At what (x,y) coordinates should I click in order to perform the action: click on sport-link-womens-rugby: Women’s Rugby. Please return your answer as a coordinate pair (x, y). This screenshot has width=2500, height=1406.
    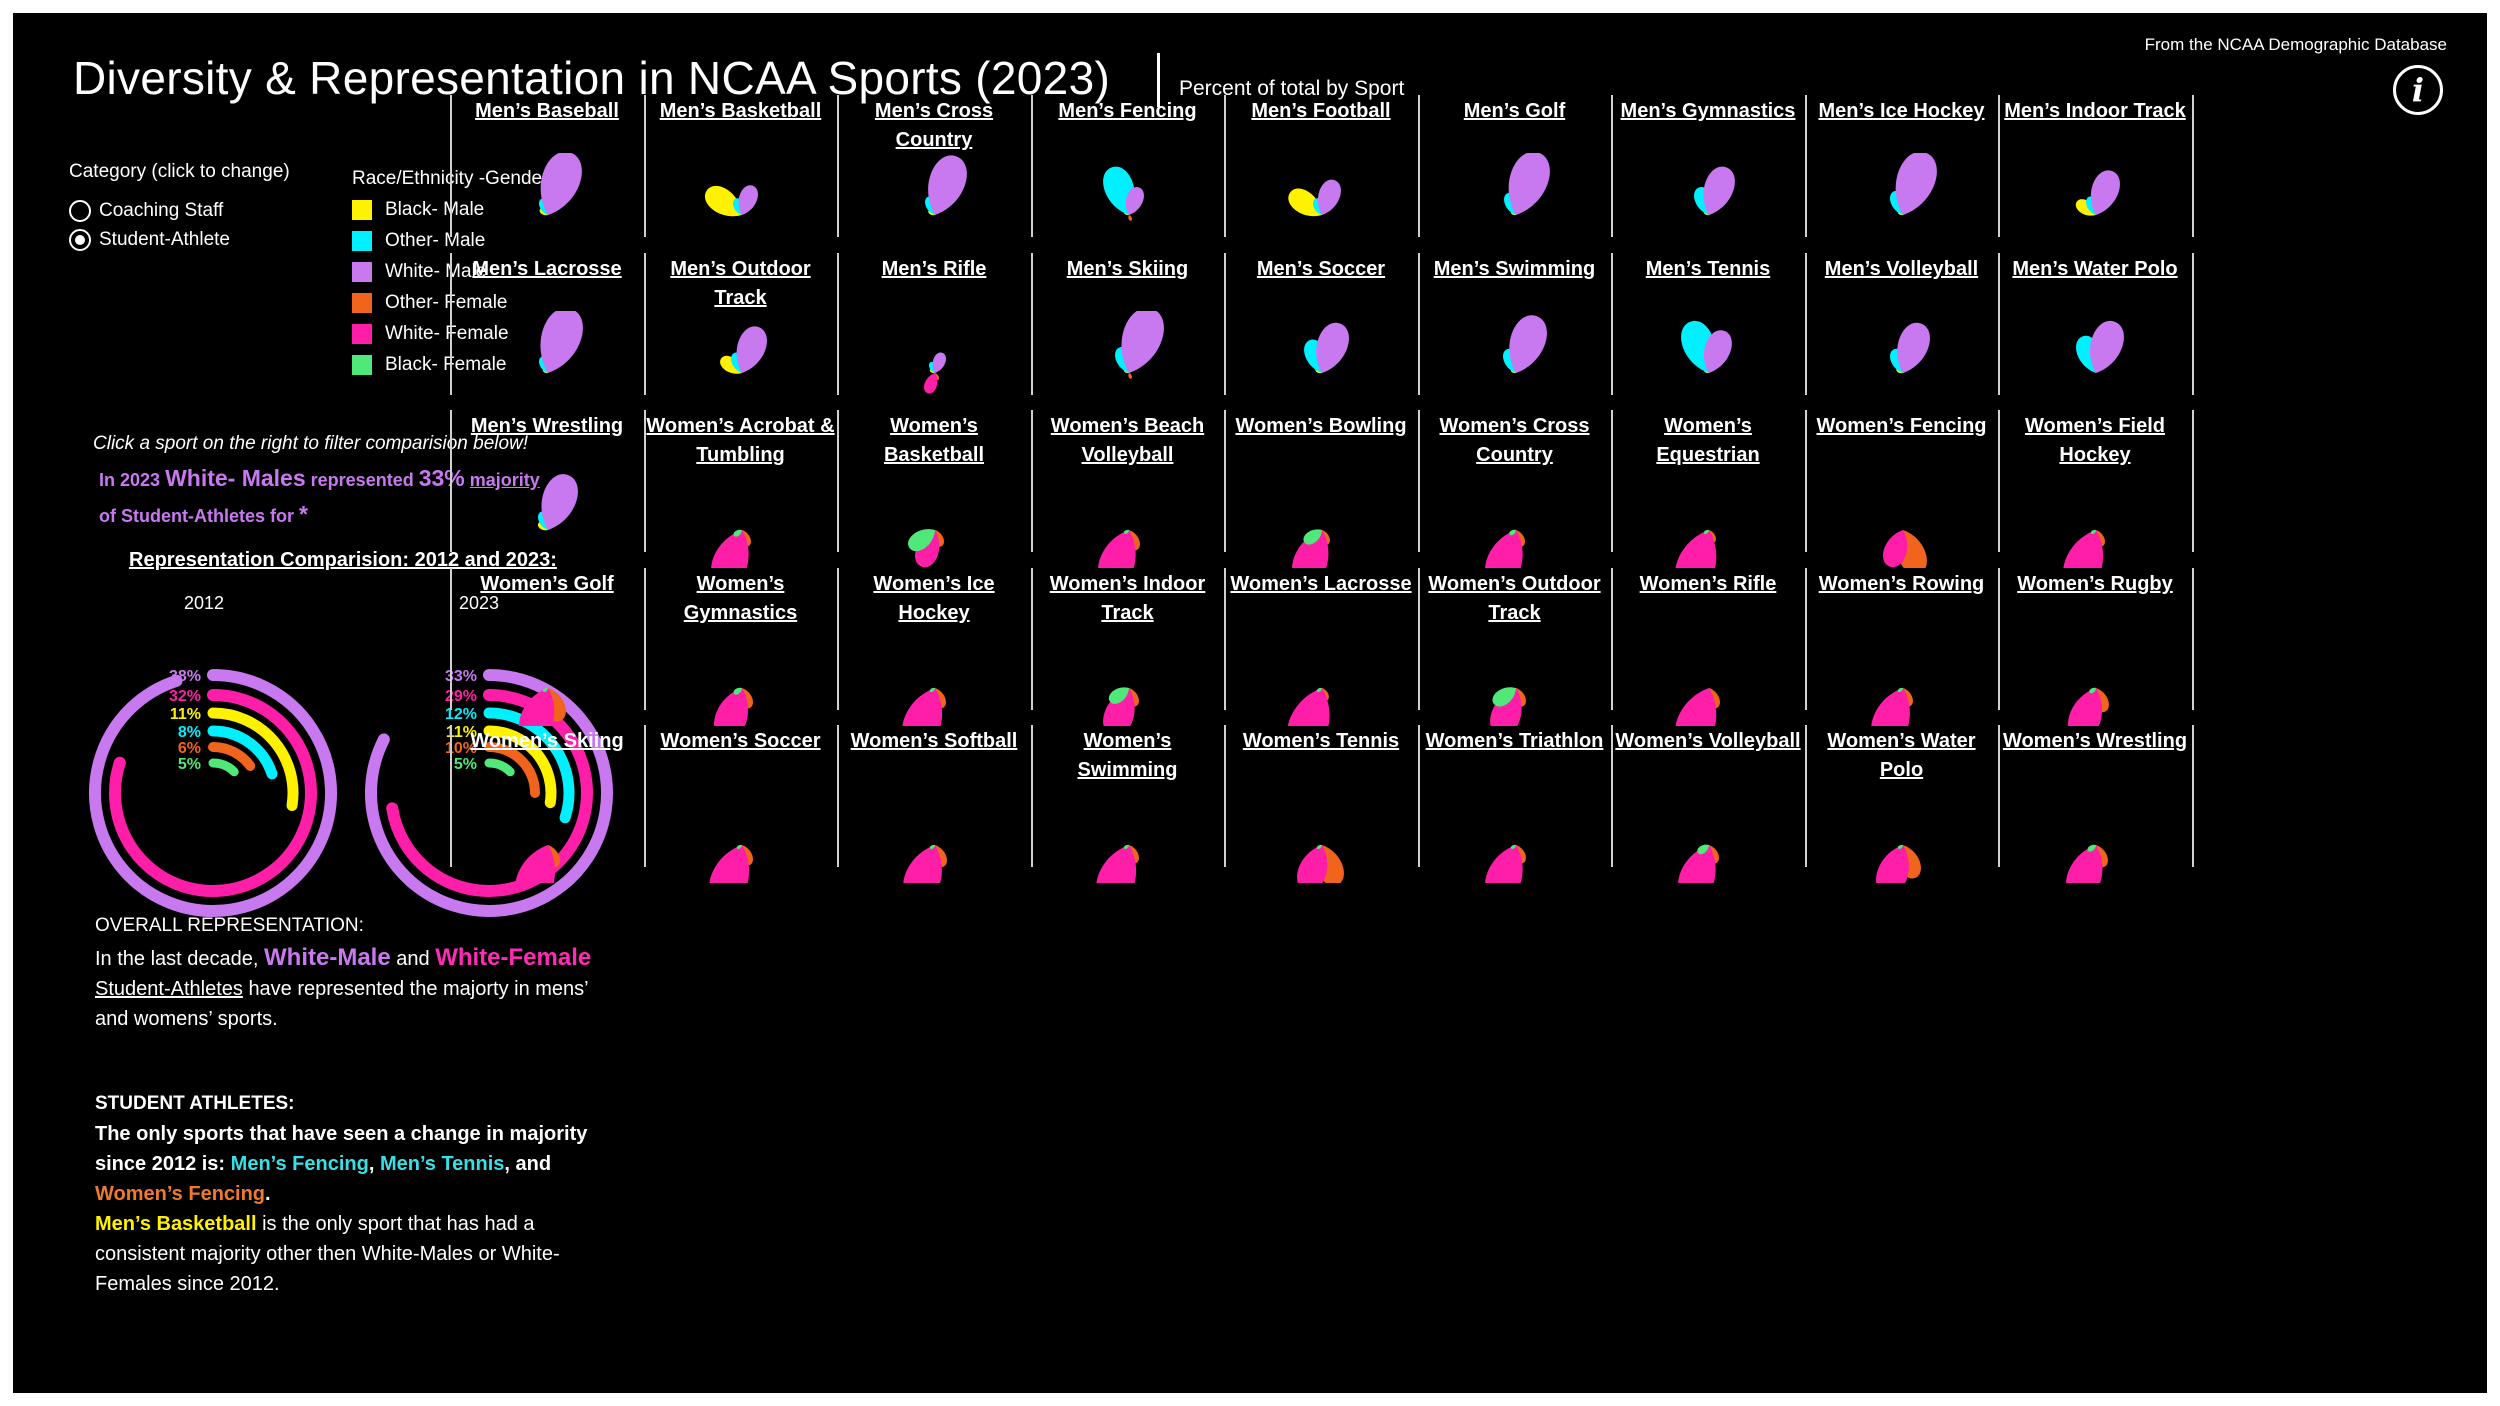
    Looking at the image, I should click on (2095, 584).